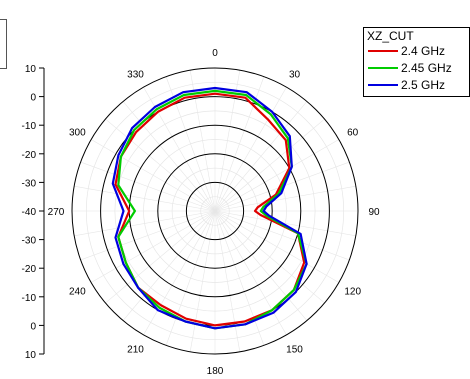 Image resolution: width=470 pixels, height=379 pixels. Describe the element at coordinates (294, 350) in the screenshot. I see `angle-label: 150` at that location.